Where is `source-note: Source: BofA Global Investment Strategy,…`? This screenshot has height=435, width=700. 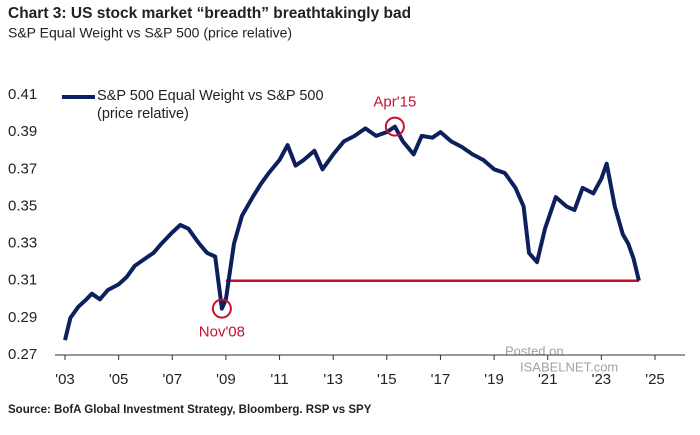
source-note: Source: BofA Global Investment Strategy,… is located at coordinates (190, 410).